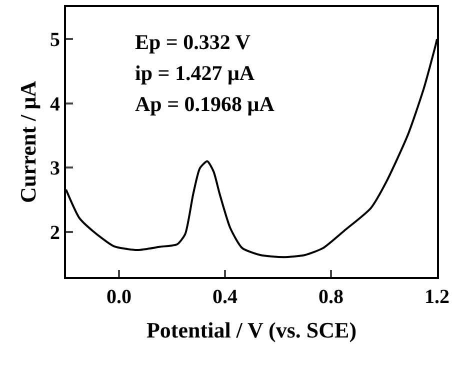 This screenshot has width=460, height=366. I want to click on y-tick-label: 4, so click(55, 104).